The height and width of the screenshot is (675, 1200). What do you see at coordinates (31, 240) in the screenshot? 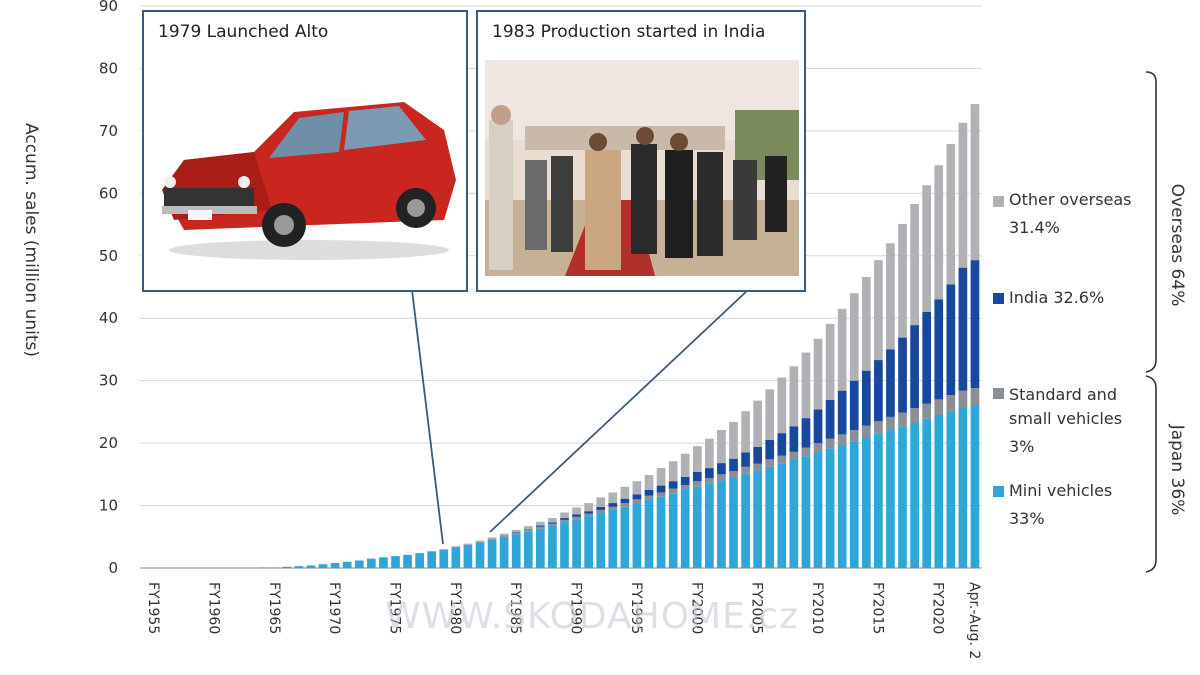
I see `y-axis-label: Accum. sales (million units)` at bounding box center [31, 240].